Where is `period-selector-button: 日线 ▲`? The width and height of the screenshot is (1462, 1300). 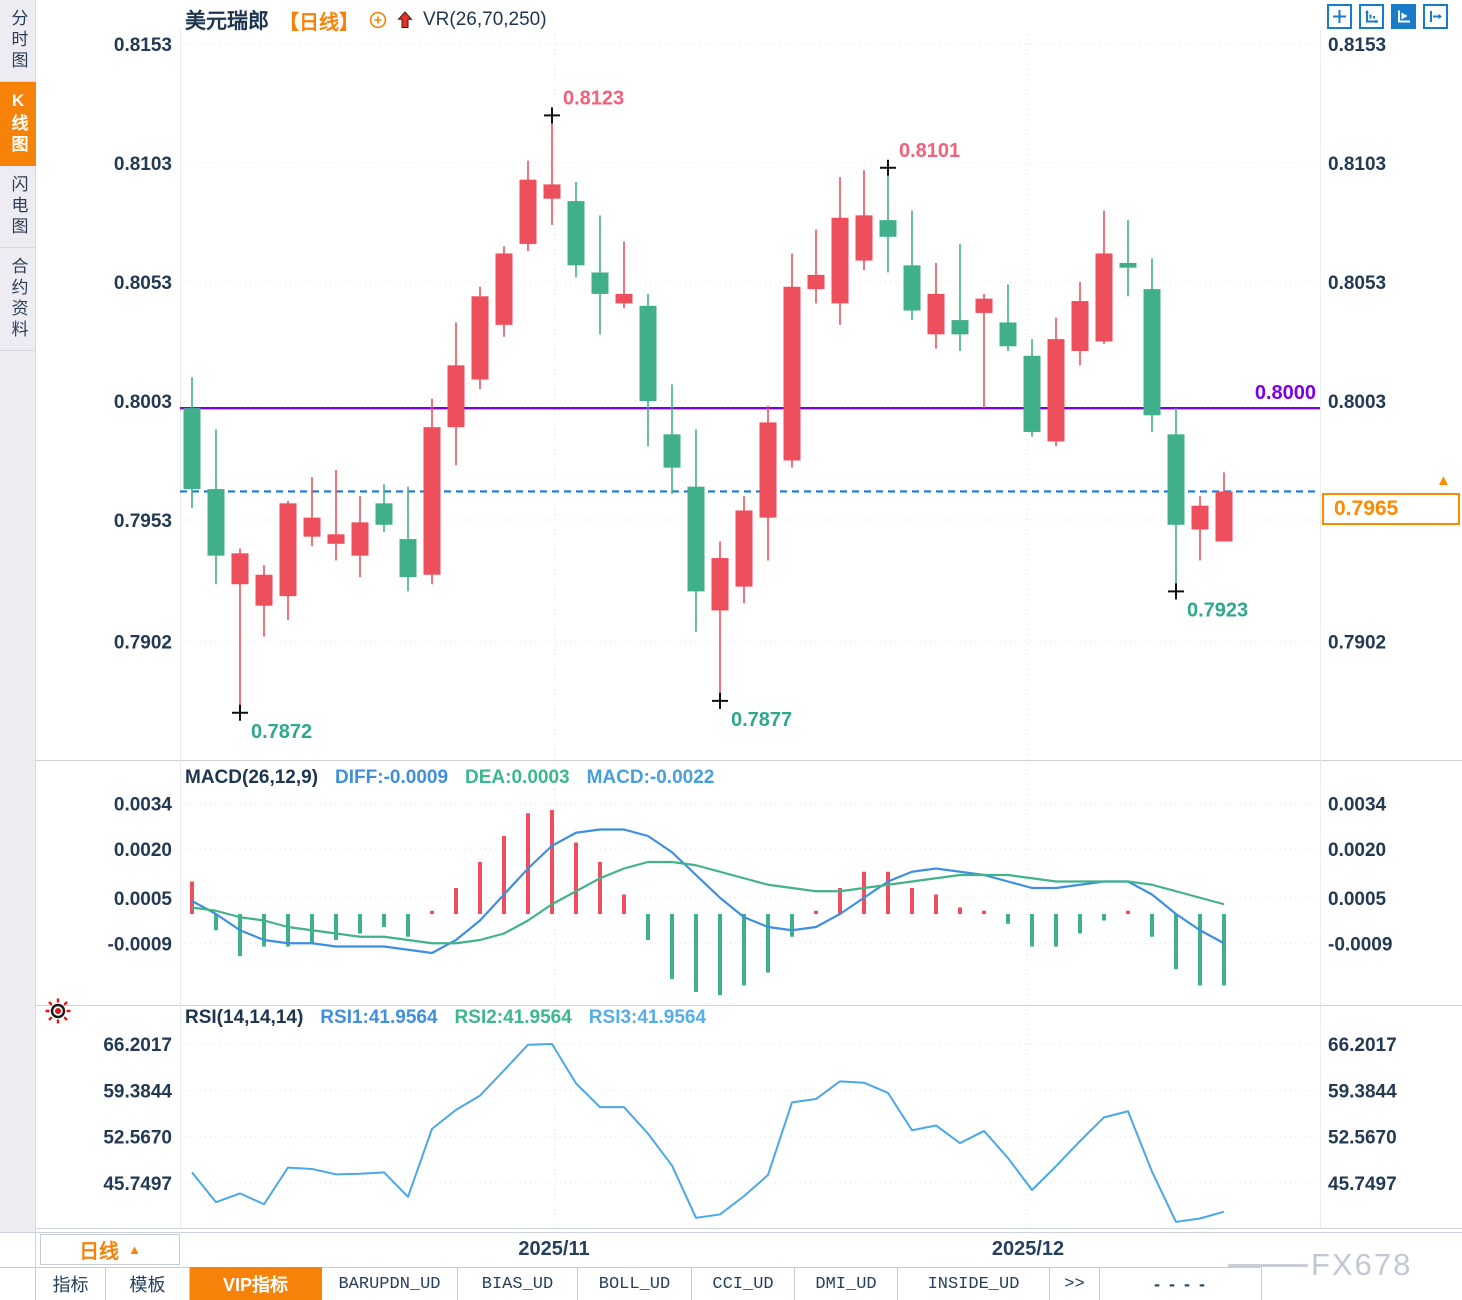 period-selector-button: 日线 ▲ is located at coordinates (110, 1249).